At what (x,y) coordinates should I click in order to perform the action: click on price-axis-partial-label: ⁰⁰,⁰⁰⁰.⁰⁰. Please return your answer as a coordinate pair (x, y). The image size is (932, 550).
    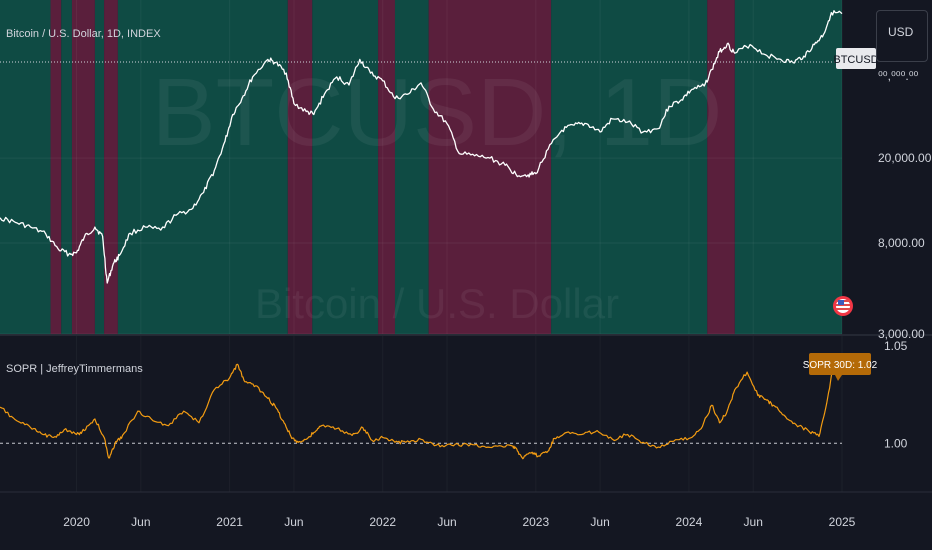
    Looking at the image, I should click on (898, 76).